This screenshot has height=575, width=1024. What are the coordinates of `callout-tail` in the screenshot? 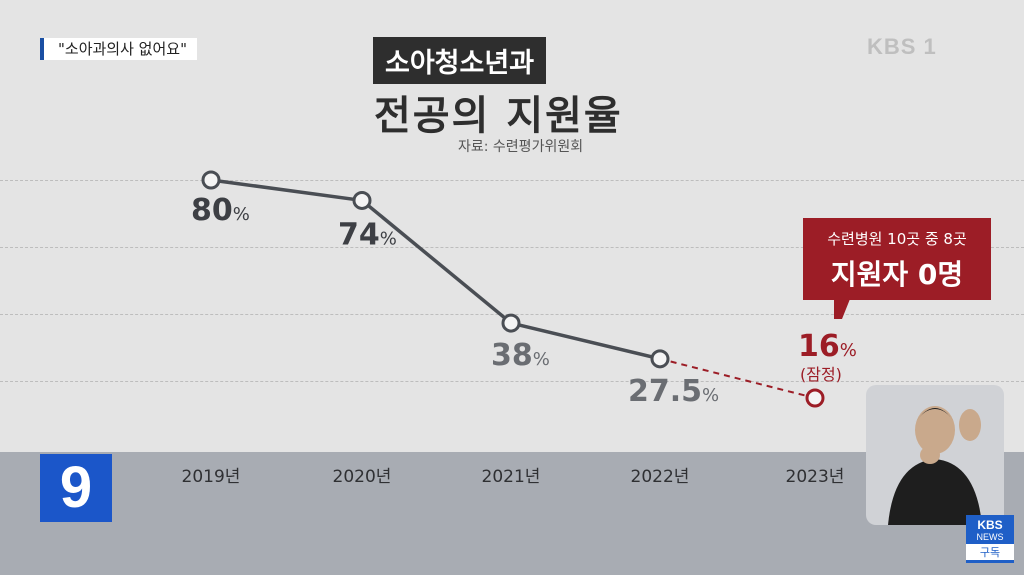 It's located at (842, 309).